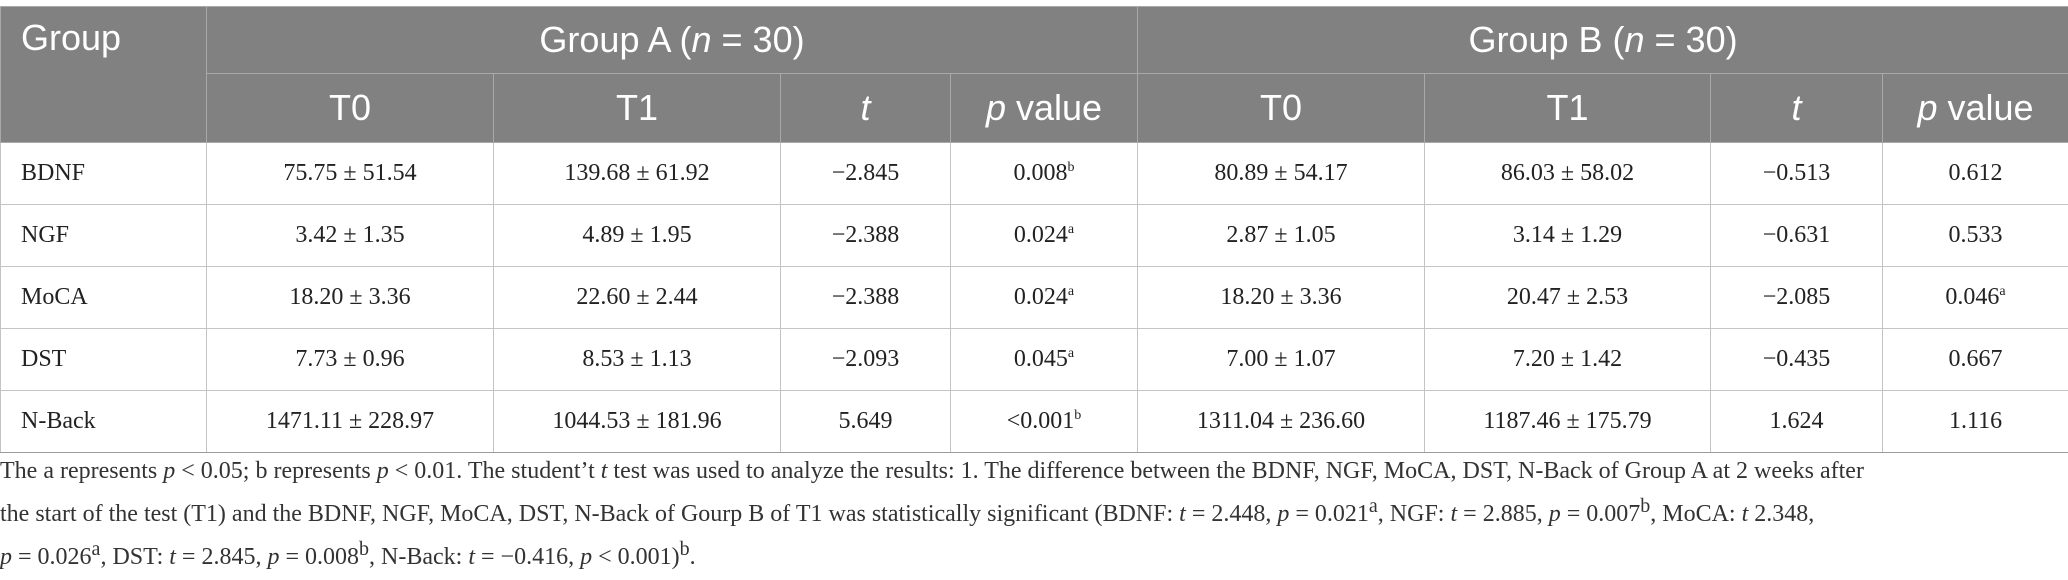 Image resolution: width=2068 pixels, height=580 pixels. I want to click on group-b-t0-cell: 2.87 ± 1.05, so click(1281, 235).